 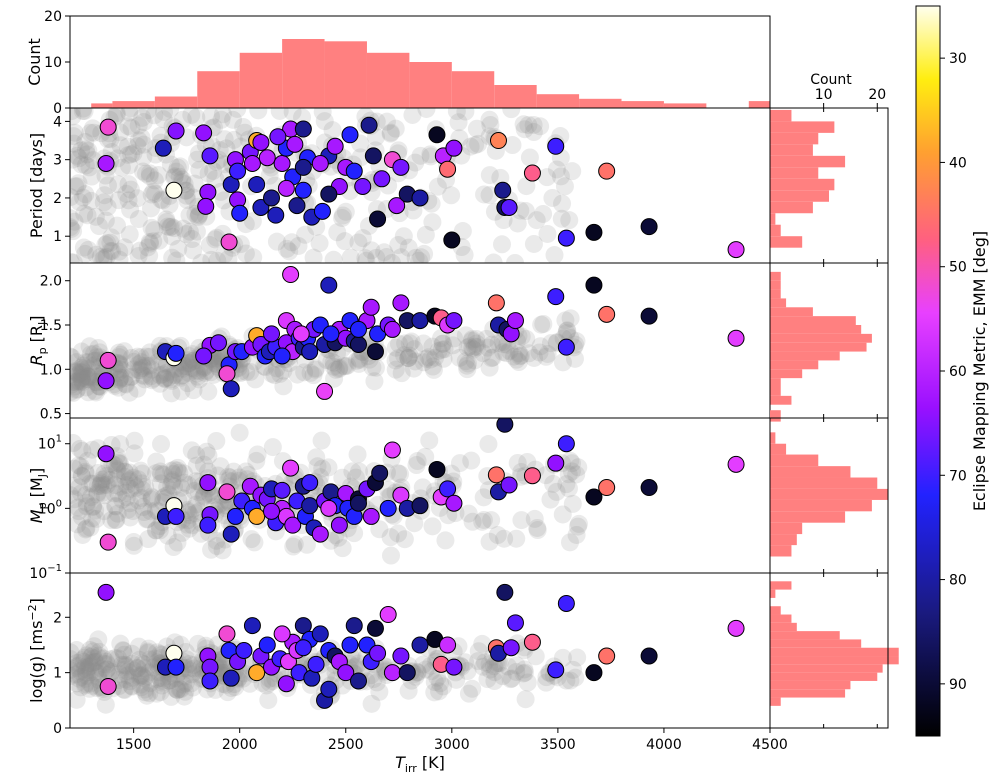 I want to click on y-axis-label-subscript: J, so click(x=42, y=476).